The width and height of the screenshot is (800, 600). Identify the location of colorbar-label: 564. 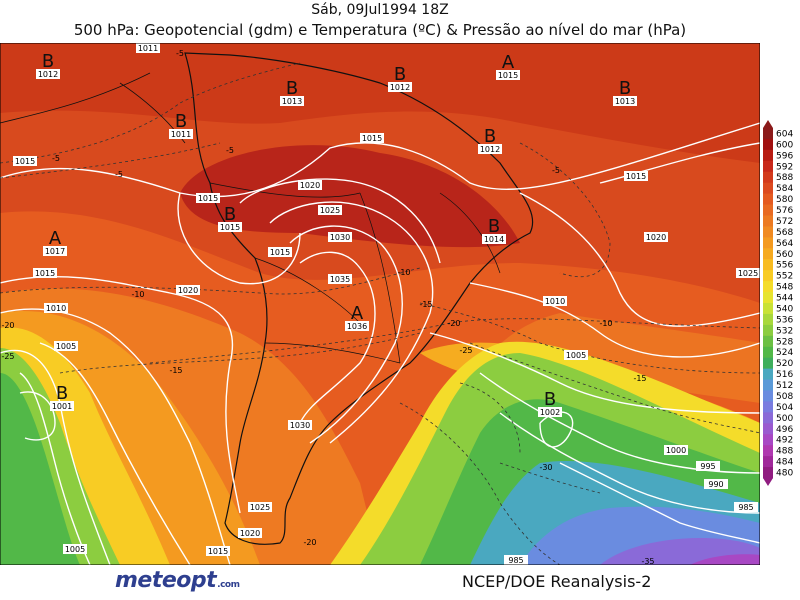
(784, 244).